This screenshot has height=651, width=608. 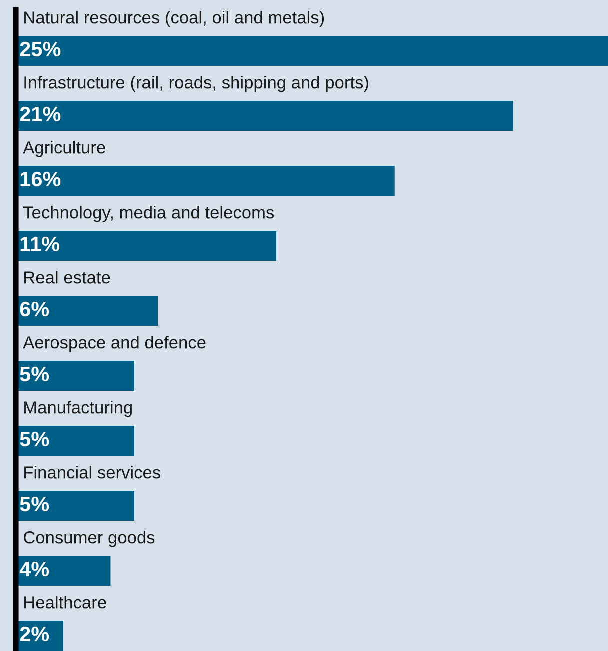 I want to click on data-label: 25%, so click(x=40, y=49).